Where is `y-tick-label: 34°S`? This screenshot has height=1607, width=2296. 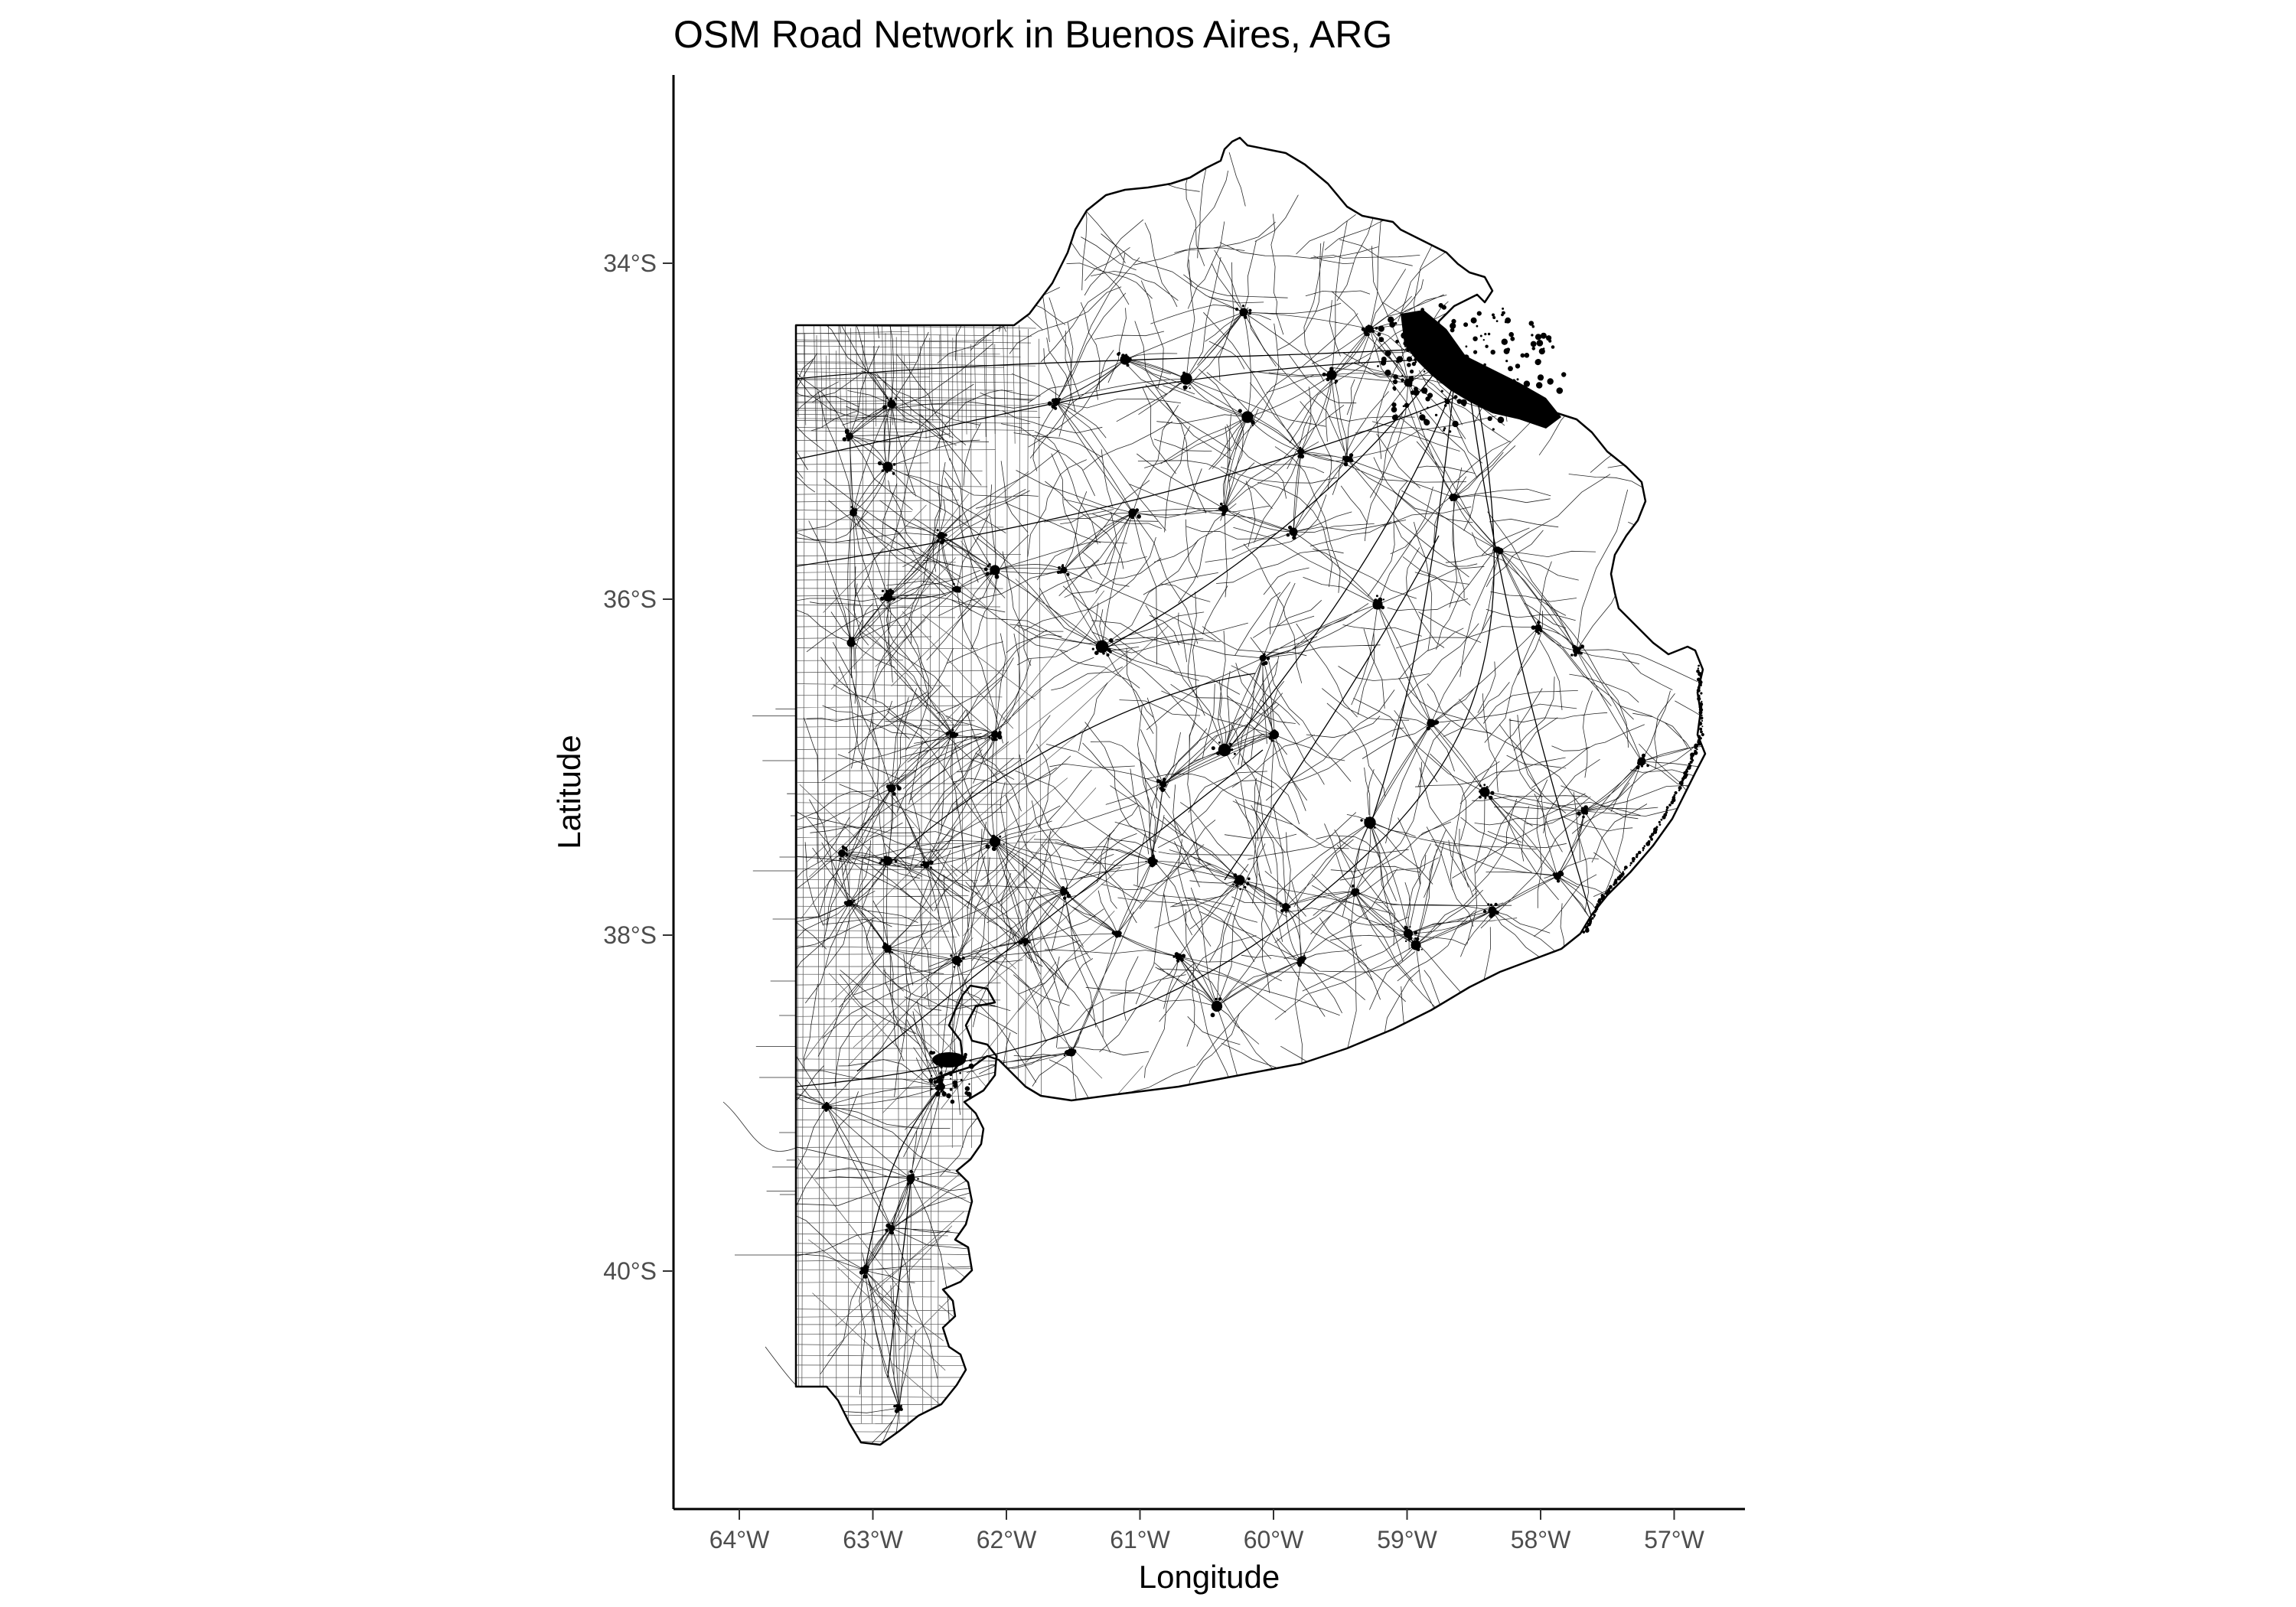 y-tick-label: 34°S is located at coordinates (630, 263).